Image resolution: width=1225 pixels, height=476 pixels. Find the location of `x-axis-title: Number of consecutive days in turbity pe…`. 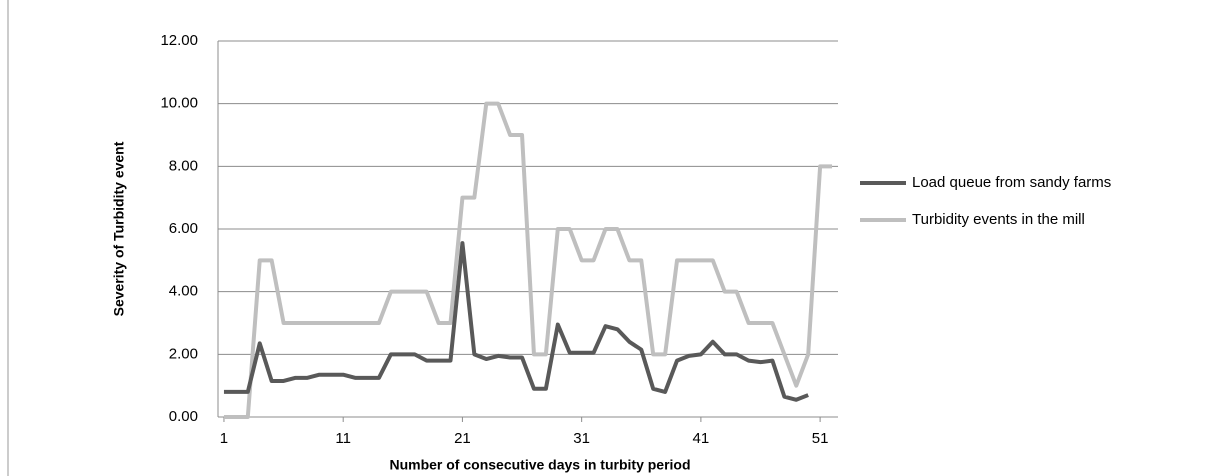

x-axis-title: Number of consecutive days in turbity pe… is located at coordinates (539, 465).